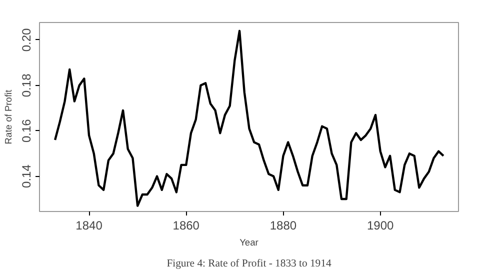  I want to click on y-tick-label: 0.18, so click(27, 85).